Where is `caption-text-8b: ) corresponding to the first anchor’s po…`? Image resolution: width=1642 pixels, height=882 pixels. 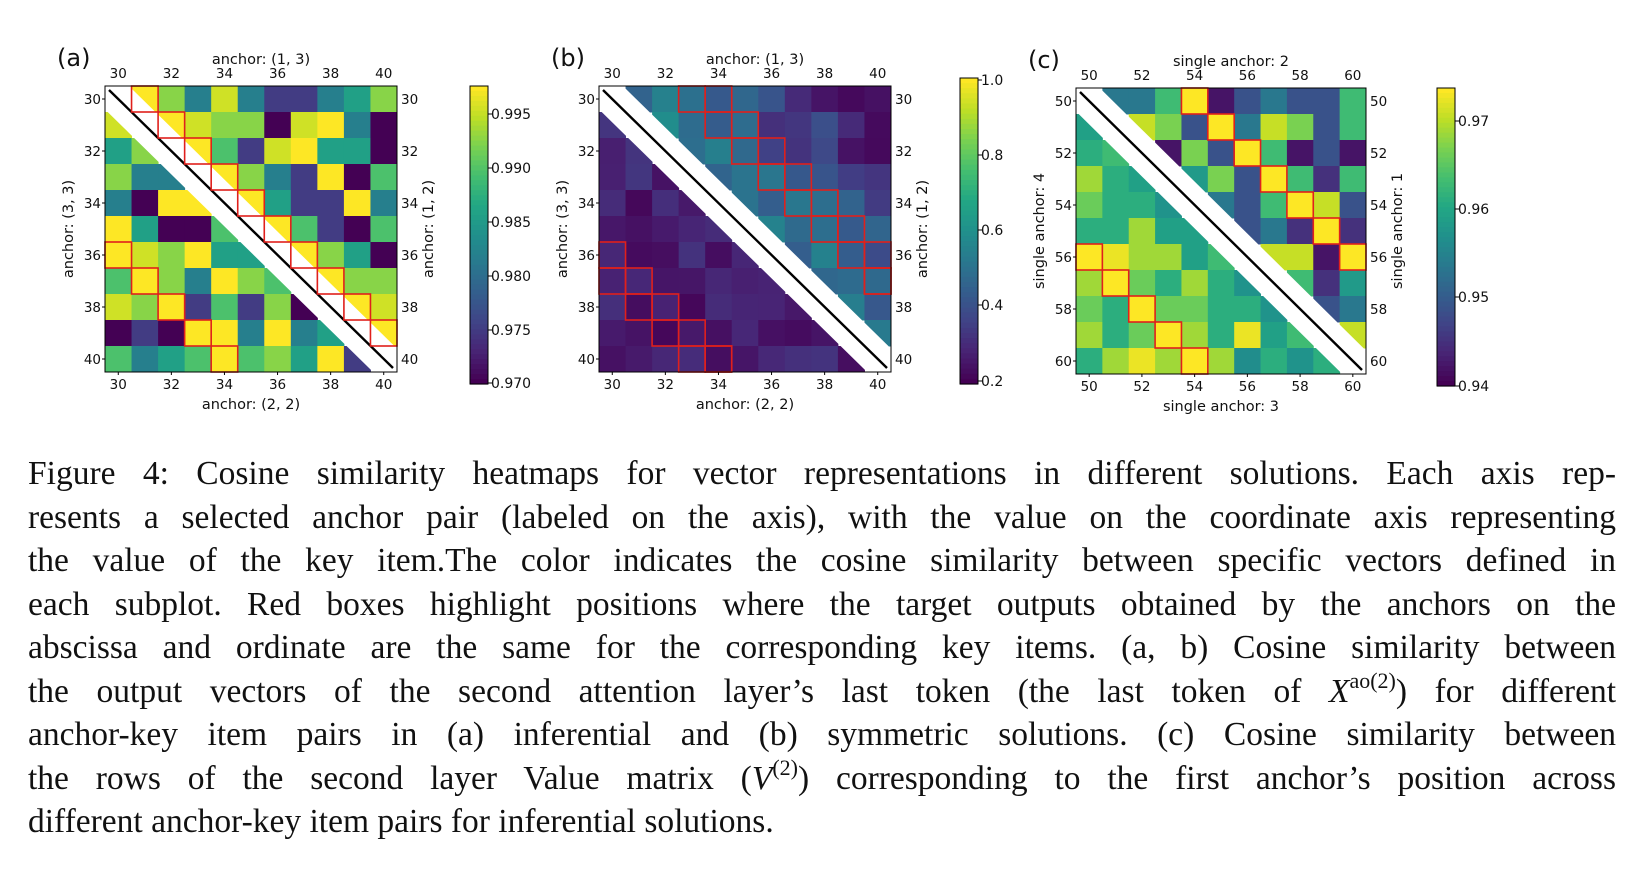 caption-text-8b: ) corresponding to the first anchor’s po… is located at coordinates (1206, 778).